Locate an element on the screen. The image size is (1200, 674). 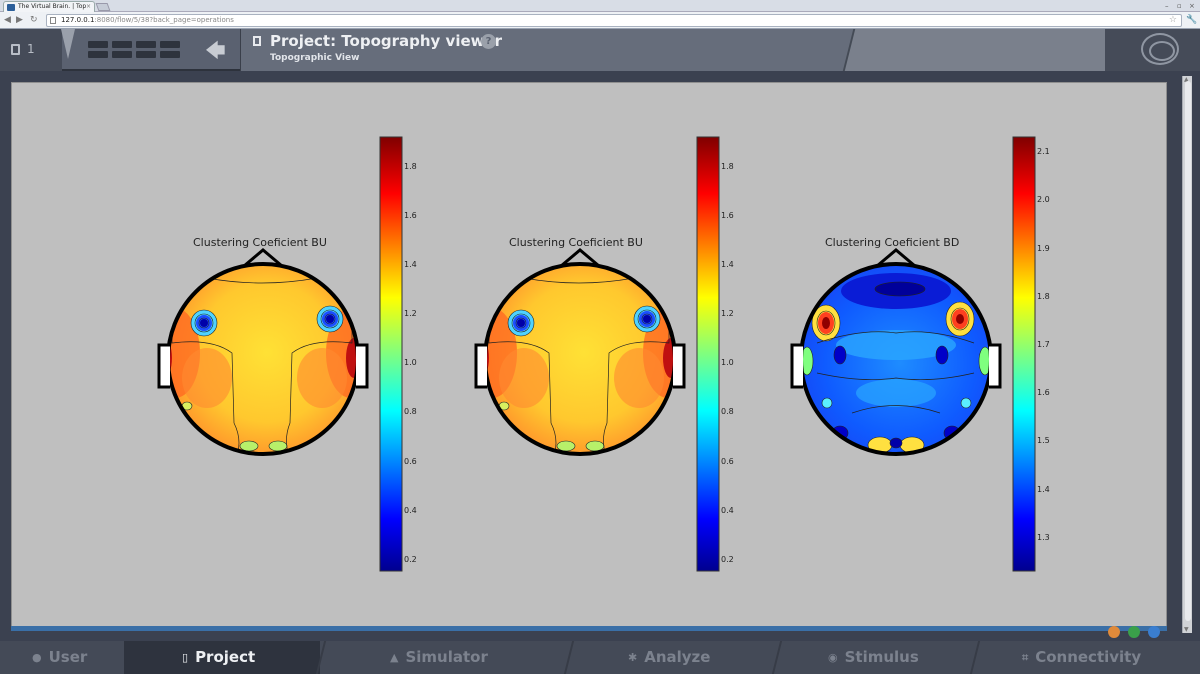
operation-count: 1 is located at coordinates (31, 49).